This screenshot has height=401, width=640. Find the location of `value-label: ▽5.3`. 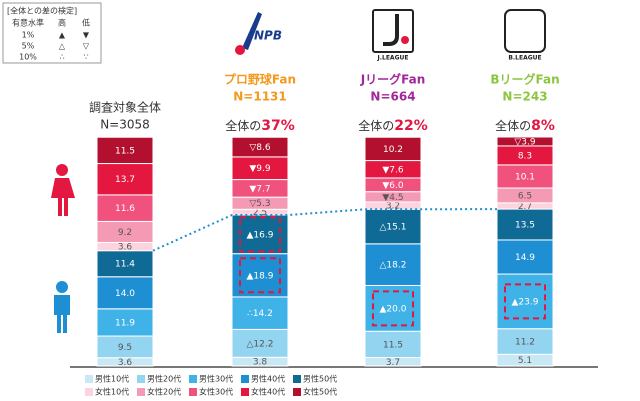

value-label: ▽5.3 is located at coordinates (259, 204).